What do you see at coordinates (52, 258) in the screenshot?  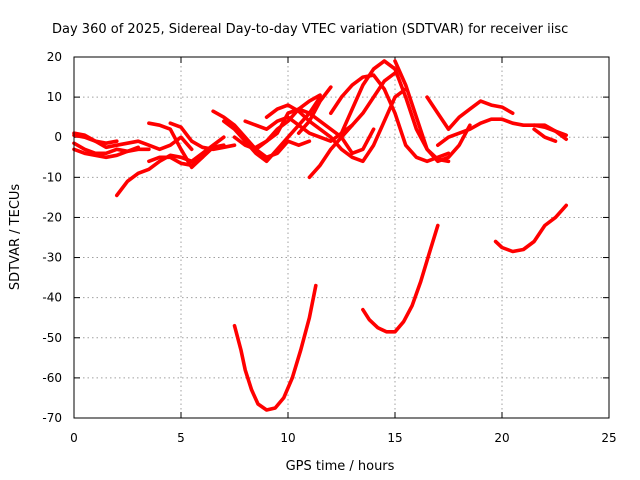 I see `y-tick-label: -30` at bounding box center [52, 258].